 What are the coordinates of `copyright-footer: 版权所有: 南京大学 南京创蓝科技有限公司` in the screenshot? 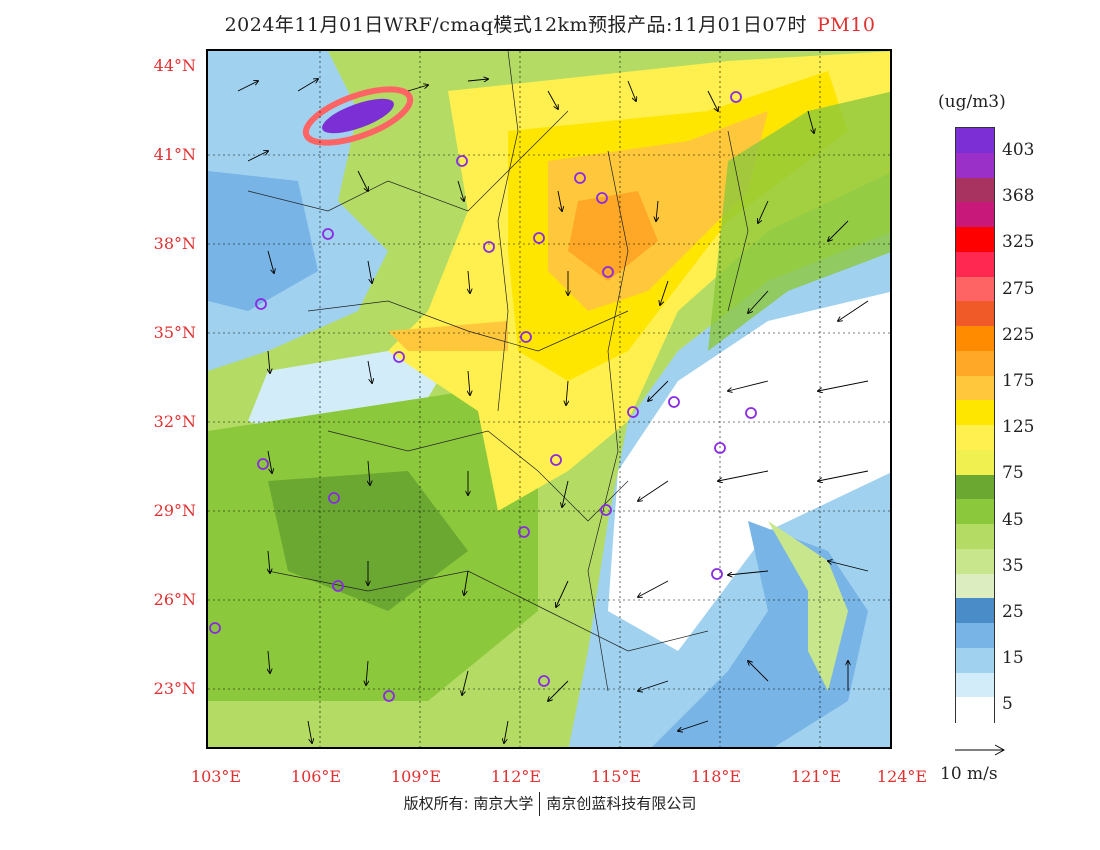 It's located at (550, 804).